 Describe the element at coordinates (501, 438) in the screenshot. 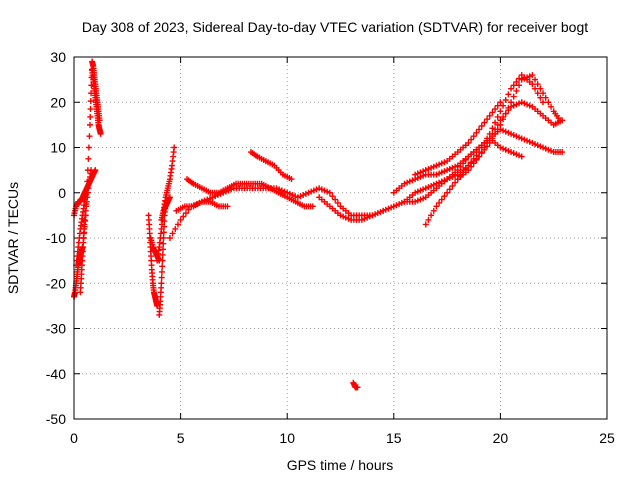

I see `x-tick-label: 20` at that location.